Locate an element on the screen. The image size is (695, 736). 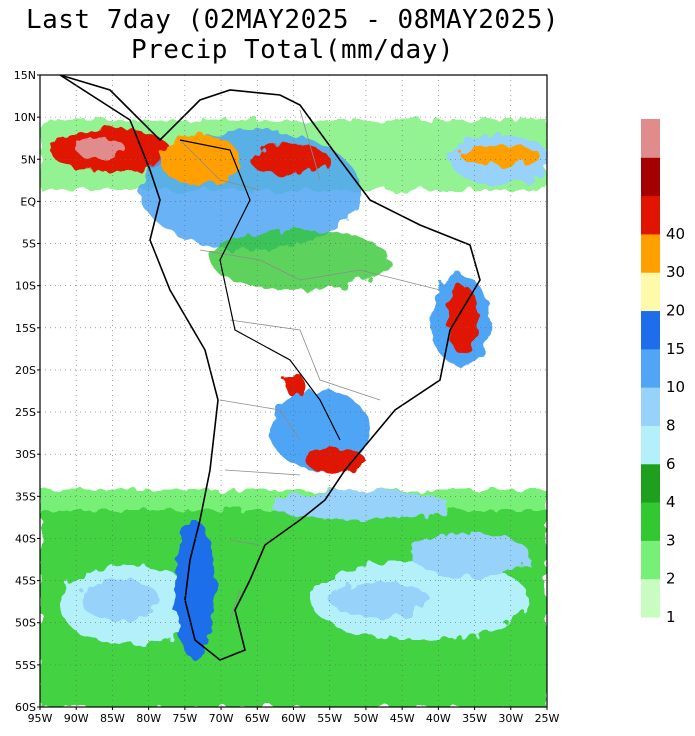
pacific-south-blue2 is located at coordinates (120, 600).